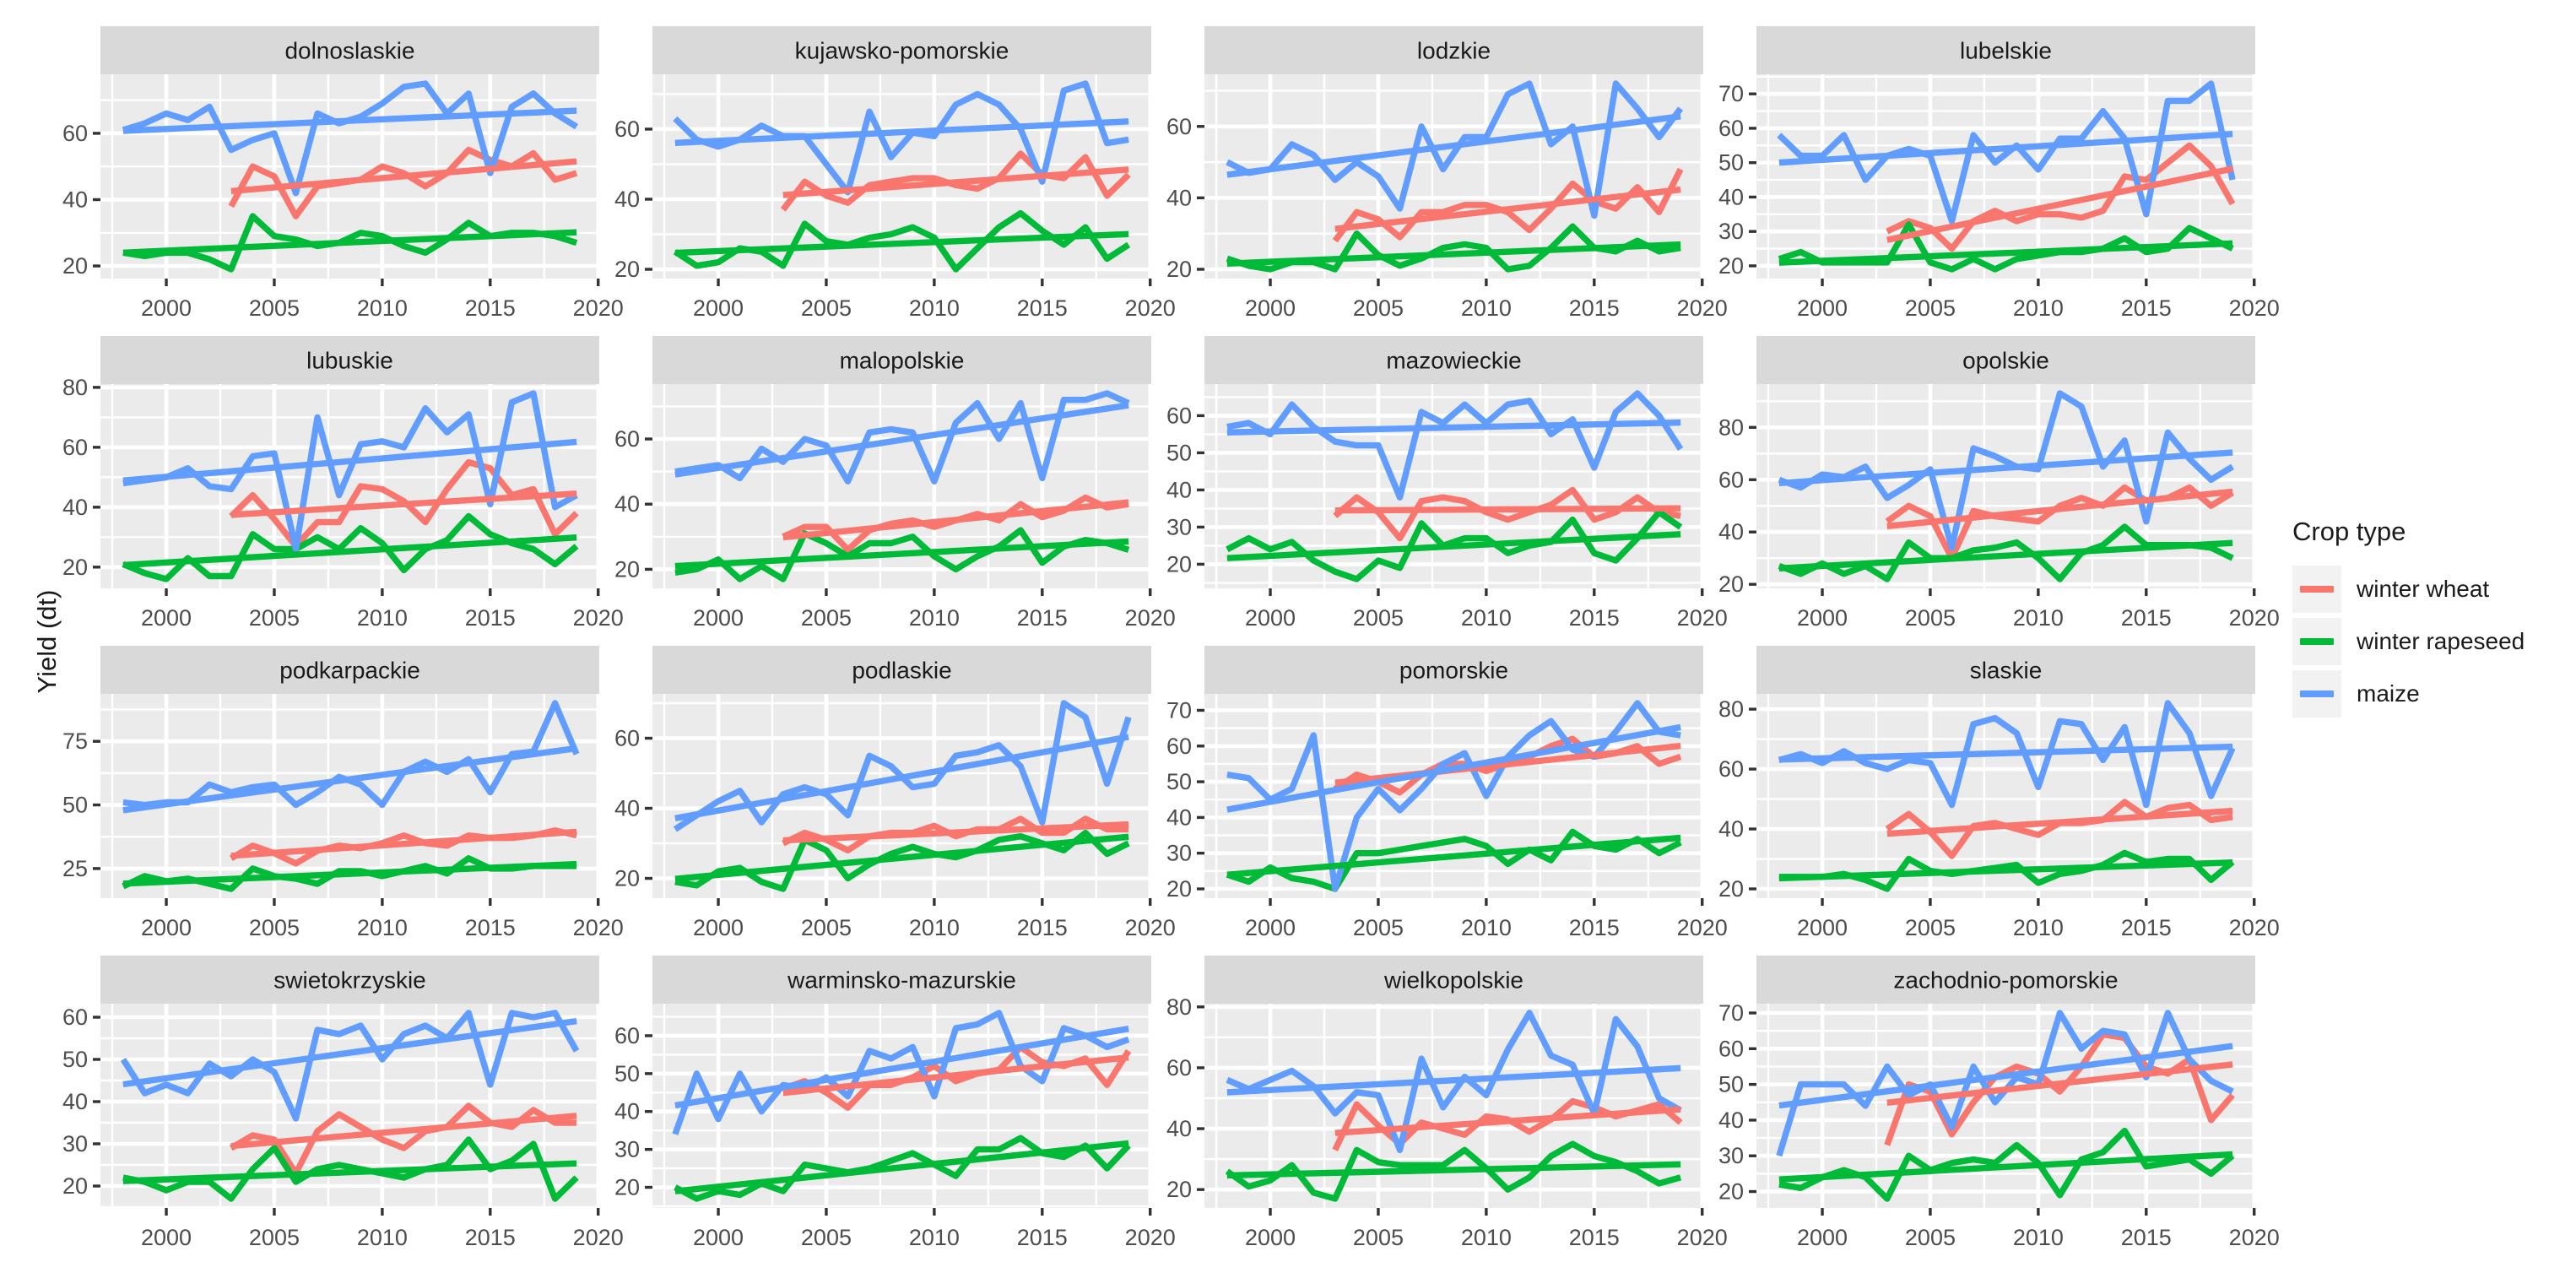 This screenshot has height=1262, width=2576. Describe the element at coordinates (350, 547) in the screenshot. I see `winter-rapeseed-line` at that location.